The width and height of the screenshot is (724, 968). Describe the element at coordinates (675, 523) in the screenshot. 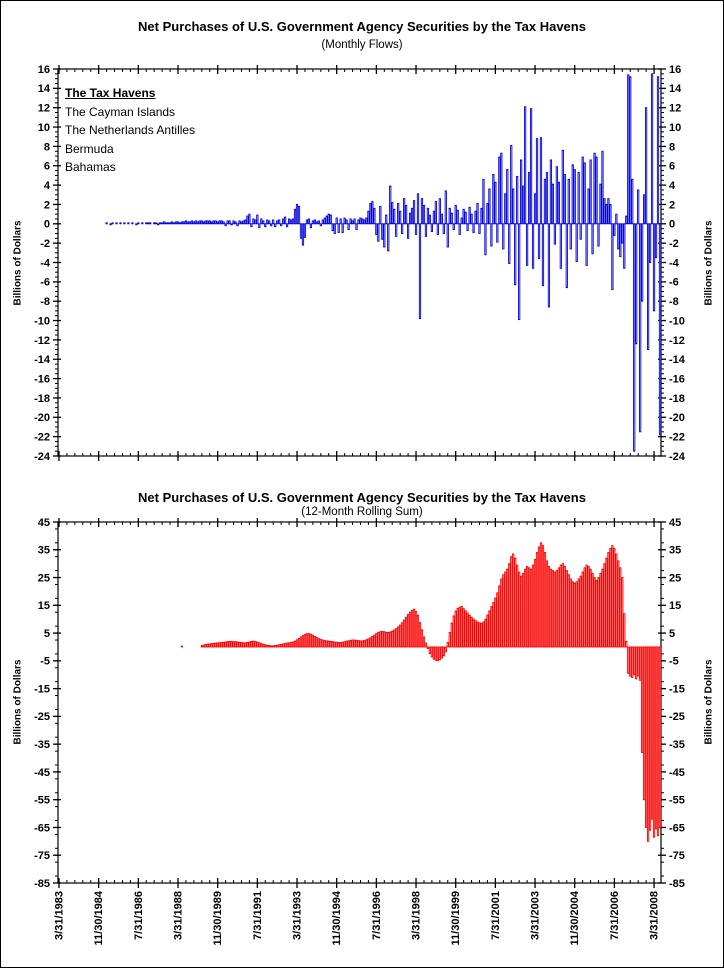

I see `y-tick-label-right: 45` at that location.